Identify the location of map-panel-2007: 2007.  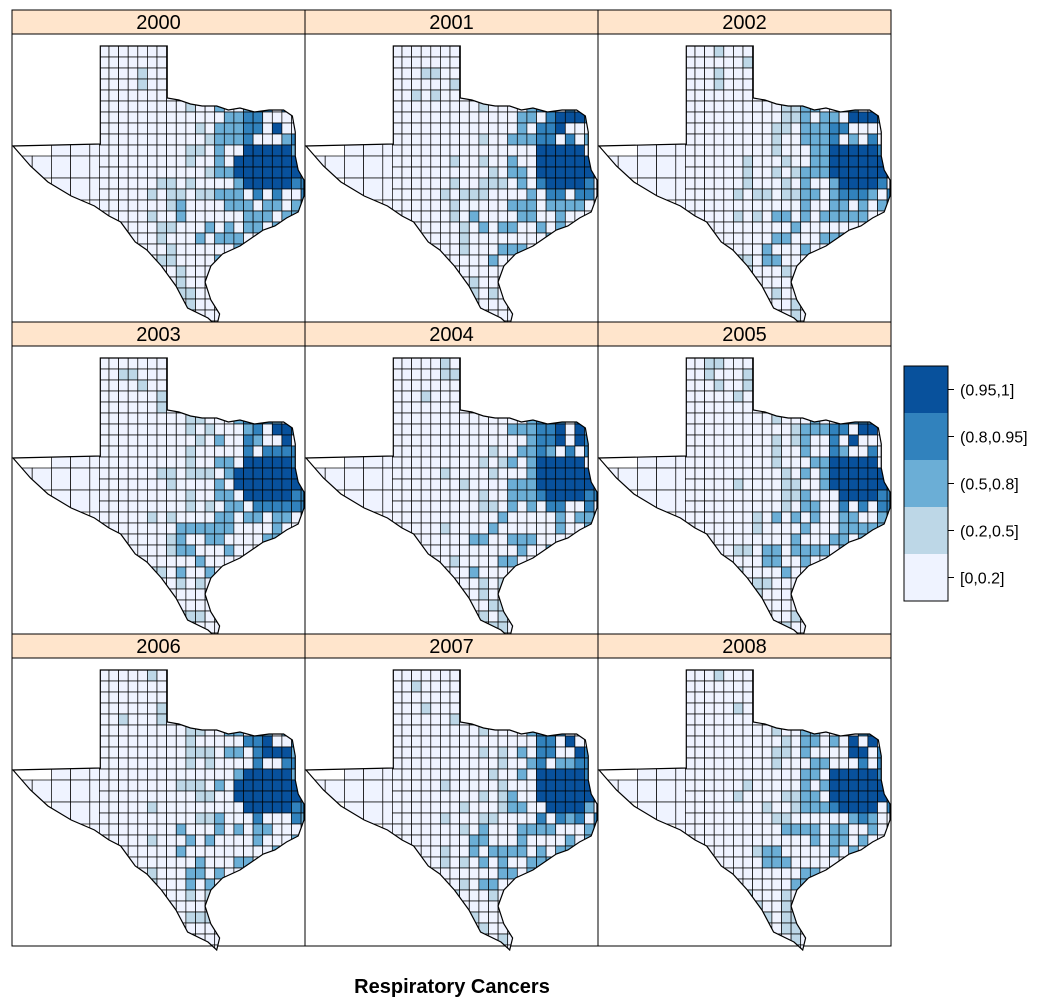
(451, 792).